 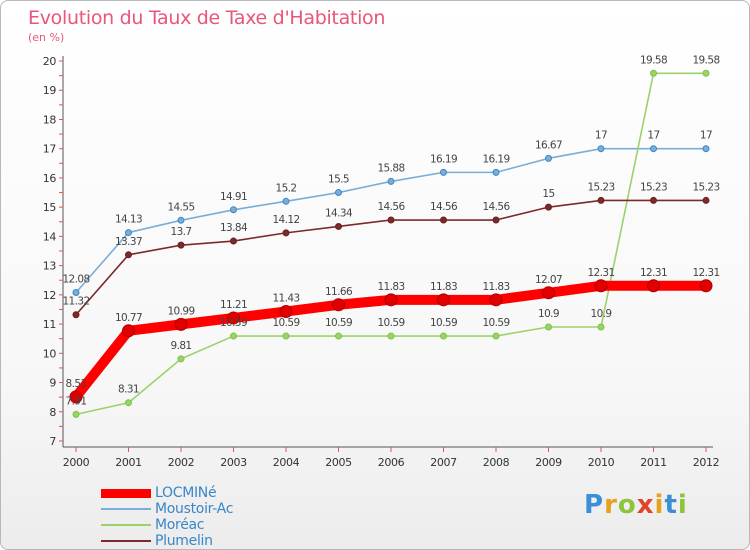 What do you see at coordinates (390, 168) in the screenshot?
I see `data-label-moustoir-ac: 15.88` at bounding box center [390, 168].